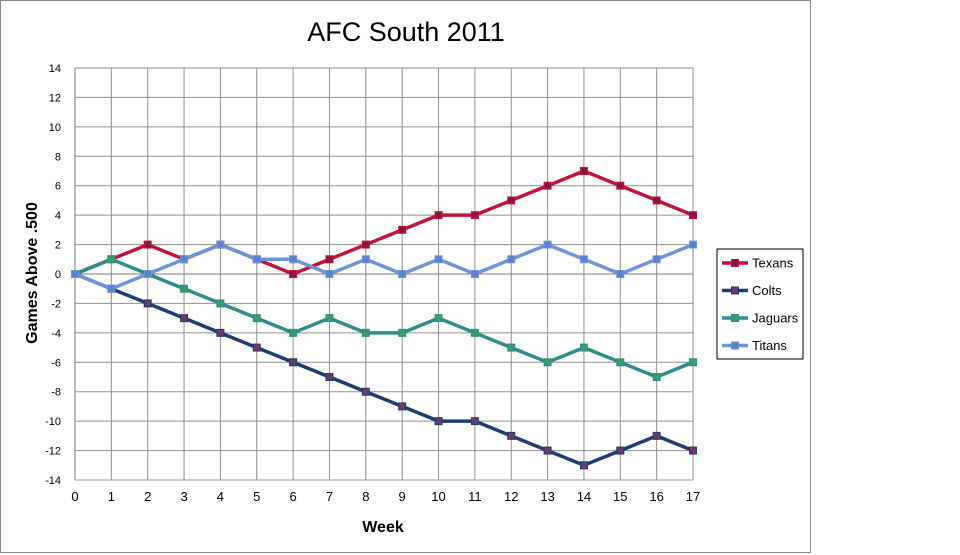  I want to click on x-axis-title: Week, so click(383, 527).